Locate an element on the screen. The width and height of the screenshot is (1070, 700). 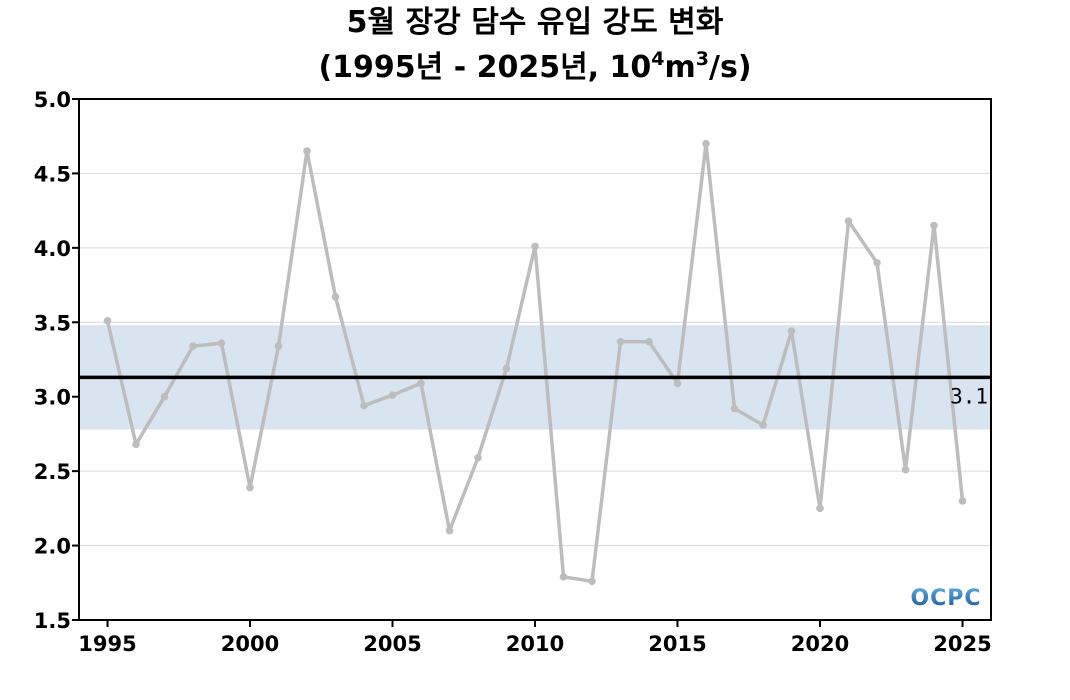
x-tick-label: 2025 is located at coordinates (962, 644).